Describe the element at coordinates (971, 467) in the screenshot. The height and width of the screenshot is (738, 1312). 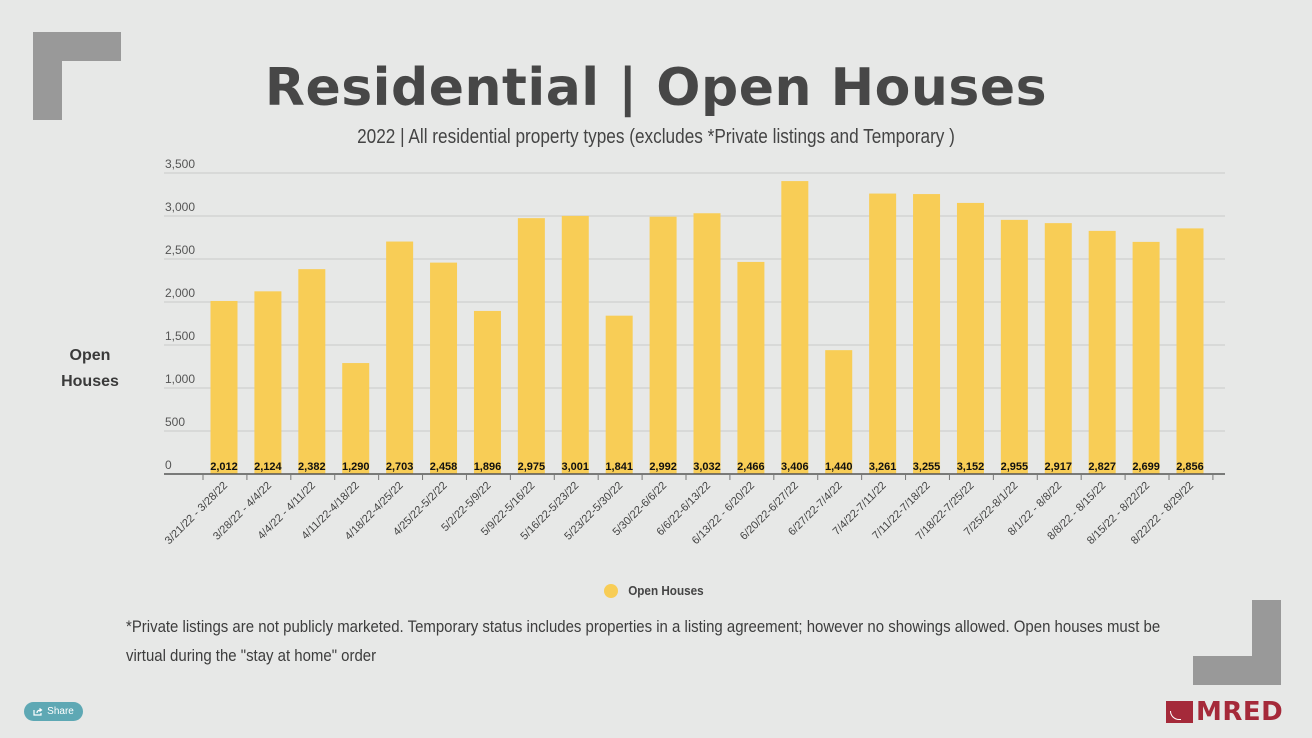
I see `data-label: 3,152` at that location.